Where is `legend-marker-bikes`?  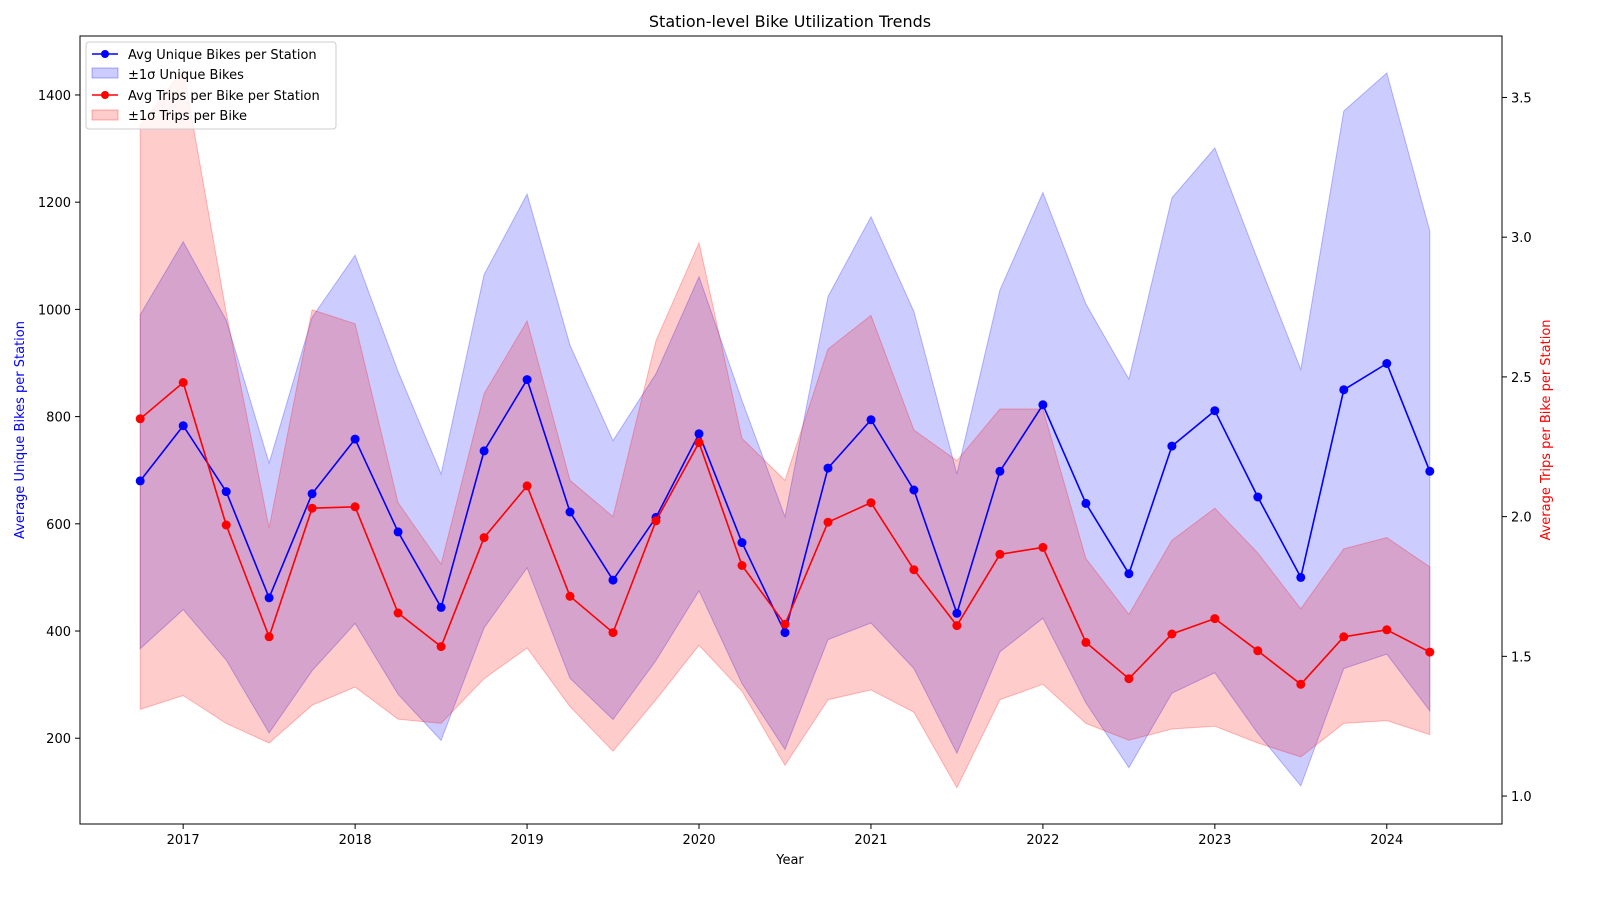 legend-marker-bikes is located at coordinates (105, 54).